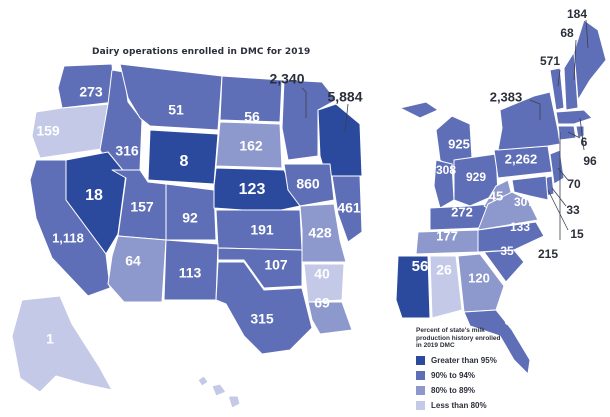  What do you see at coordinates (558, 210) in the screenshot?
I see `leader-line-maryland` at bounding box center [558, 210].